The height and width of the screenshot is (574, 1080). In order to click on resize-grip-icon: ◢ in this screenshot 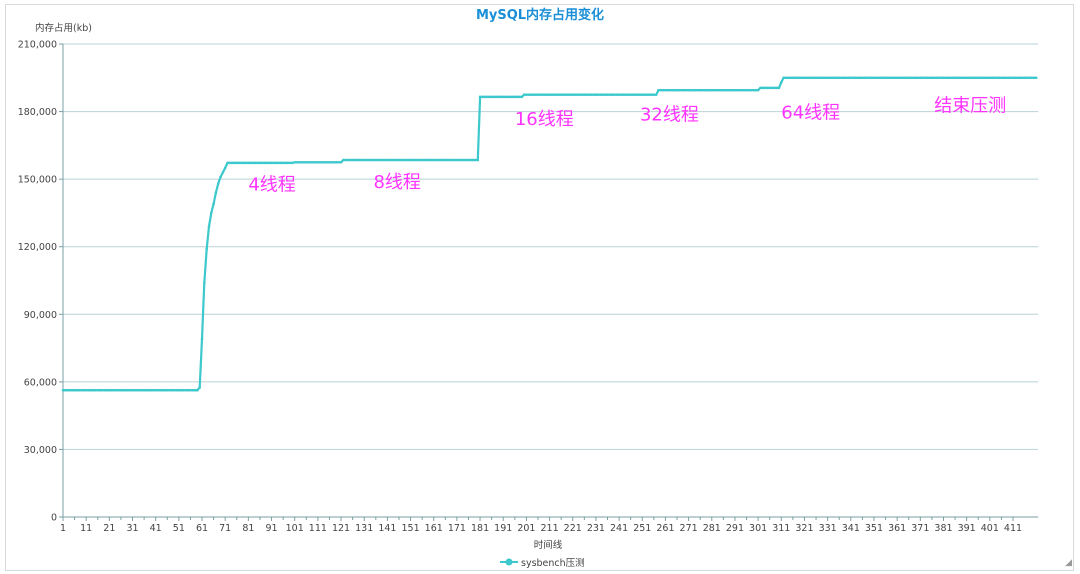, I will do `click(1068, 563)`.